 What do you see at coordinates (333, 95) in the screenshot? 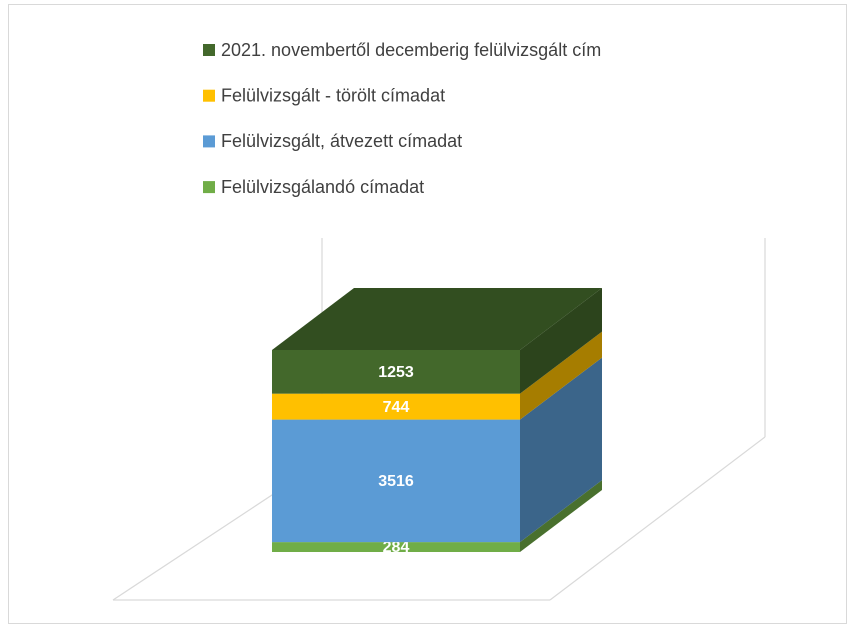
I see `legend-label: Felülvizsgált - törölt címadat` at bounding box center [333, 95].